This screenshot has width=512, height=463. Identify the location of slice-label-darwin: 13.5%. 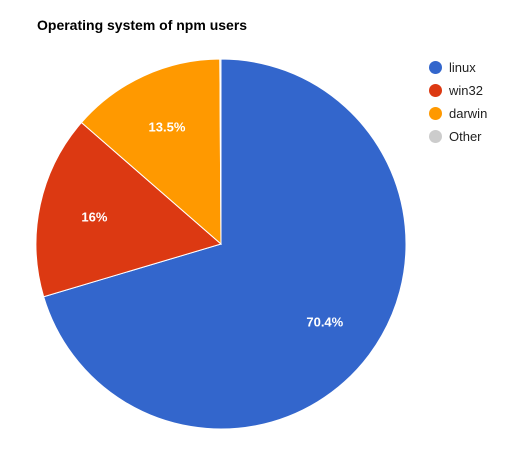
(167, 126).